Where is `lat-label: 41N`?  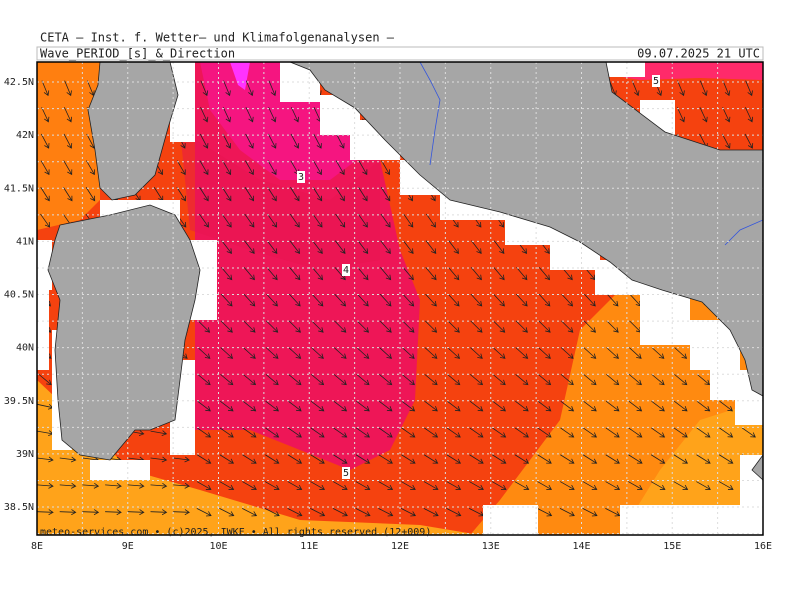 lat-label: 41N is located at coordinates (25, 241).